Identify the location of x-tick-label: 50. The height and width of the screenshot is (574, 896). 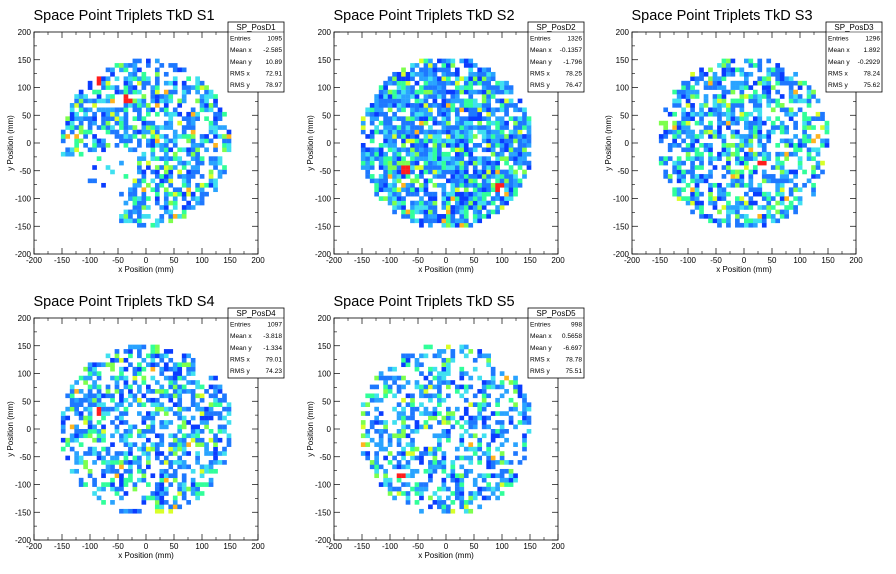
(474, 546).